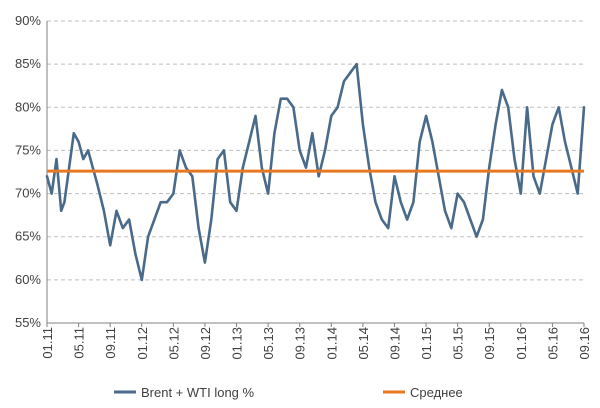 This screenshot has height=408, width=600. What do you see at coordinates (458, 343) in the screenshot?
I see `x-tick-label: 05.15` at bounding box center [458, 343].